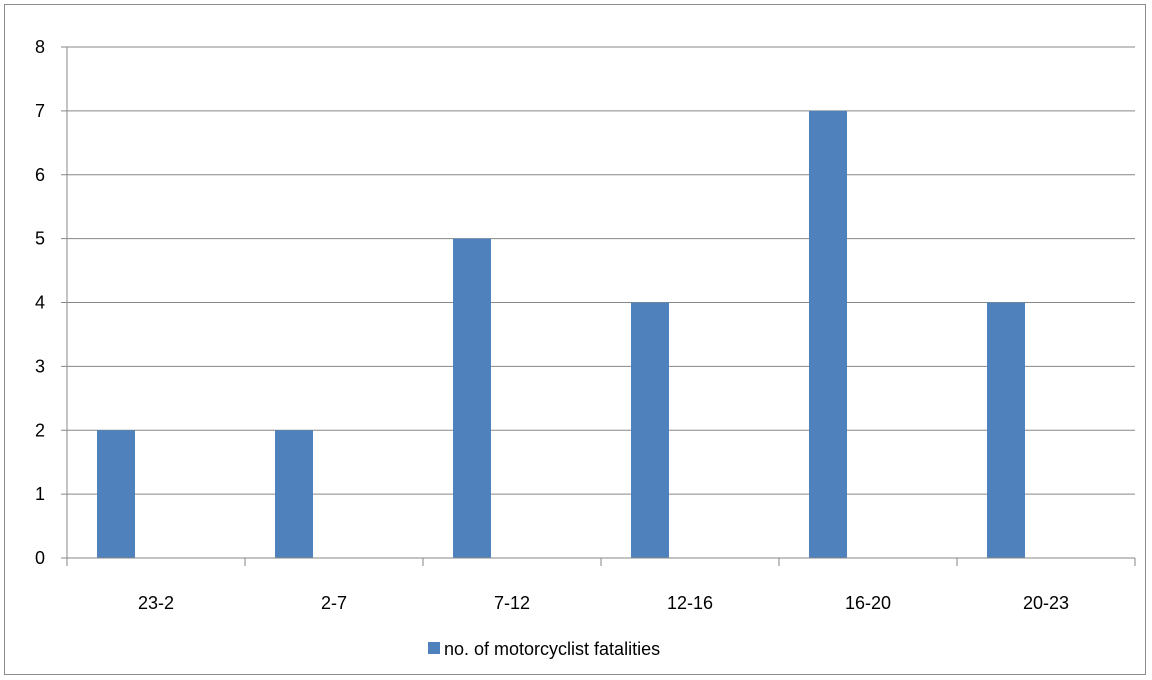 This screenshot has height=680, width=1152. I want to click on y-tick-labels: 0 1 2 3 4 5 6 7 8, so click(40, 302).